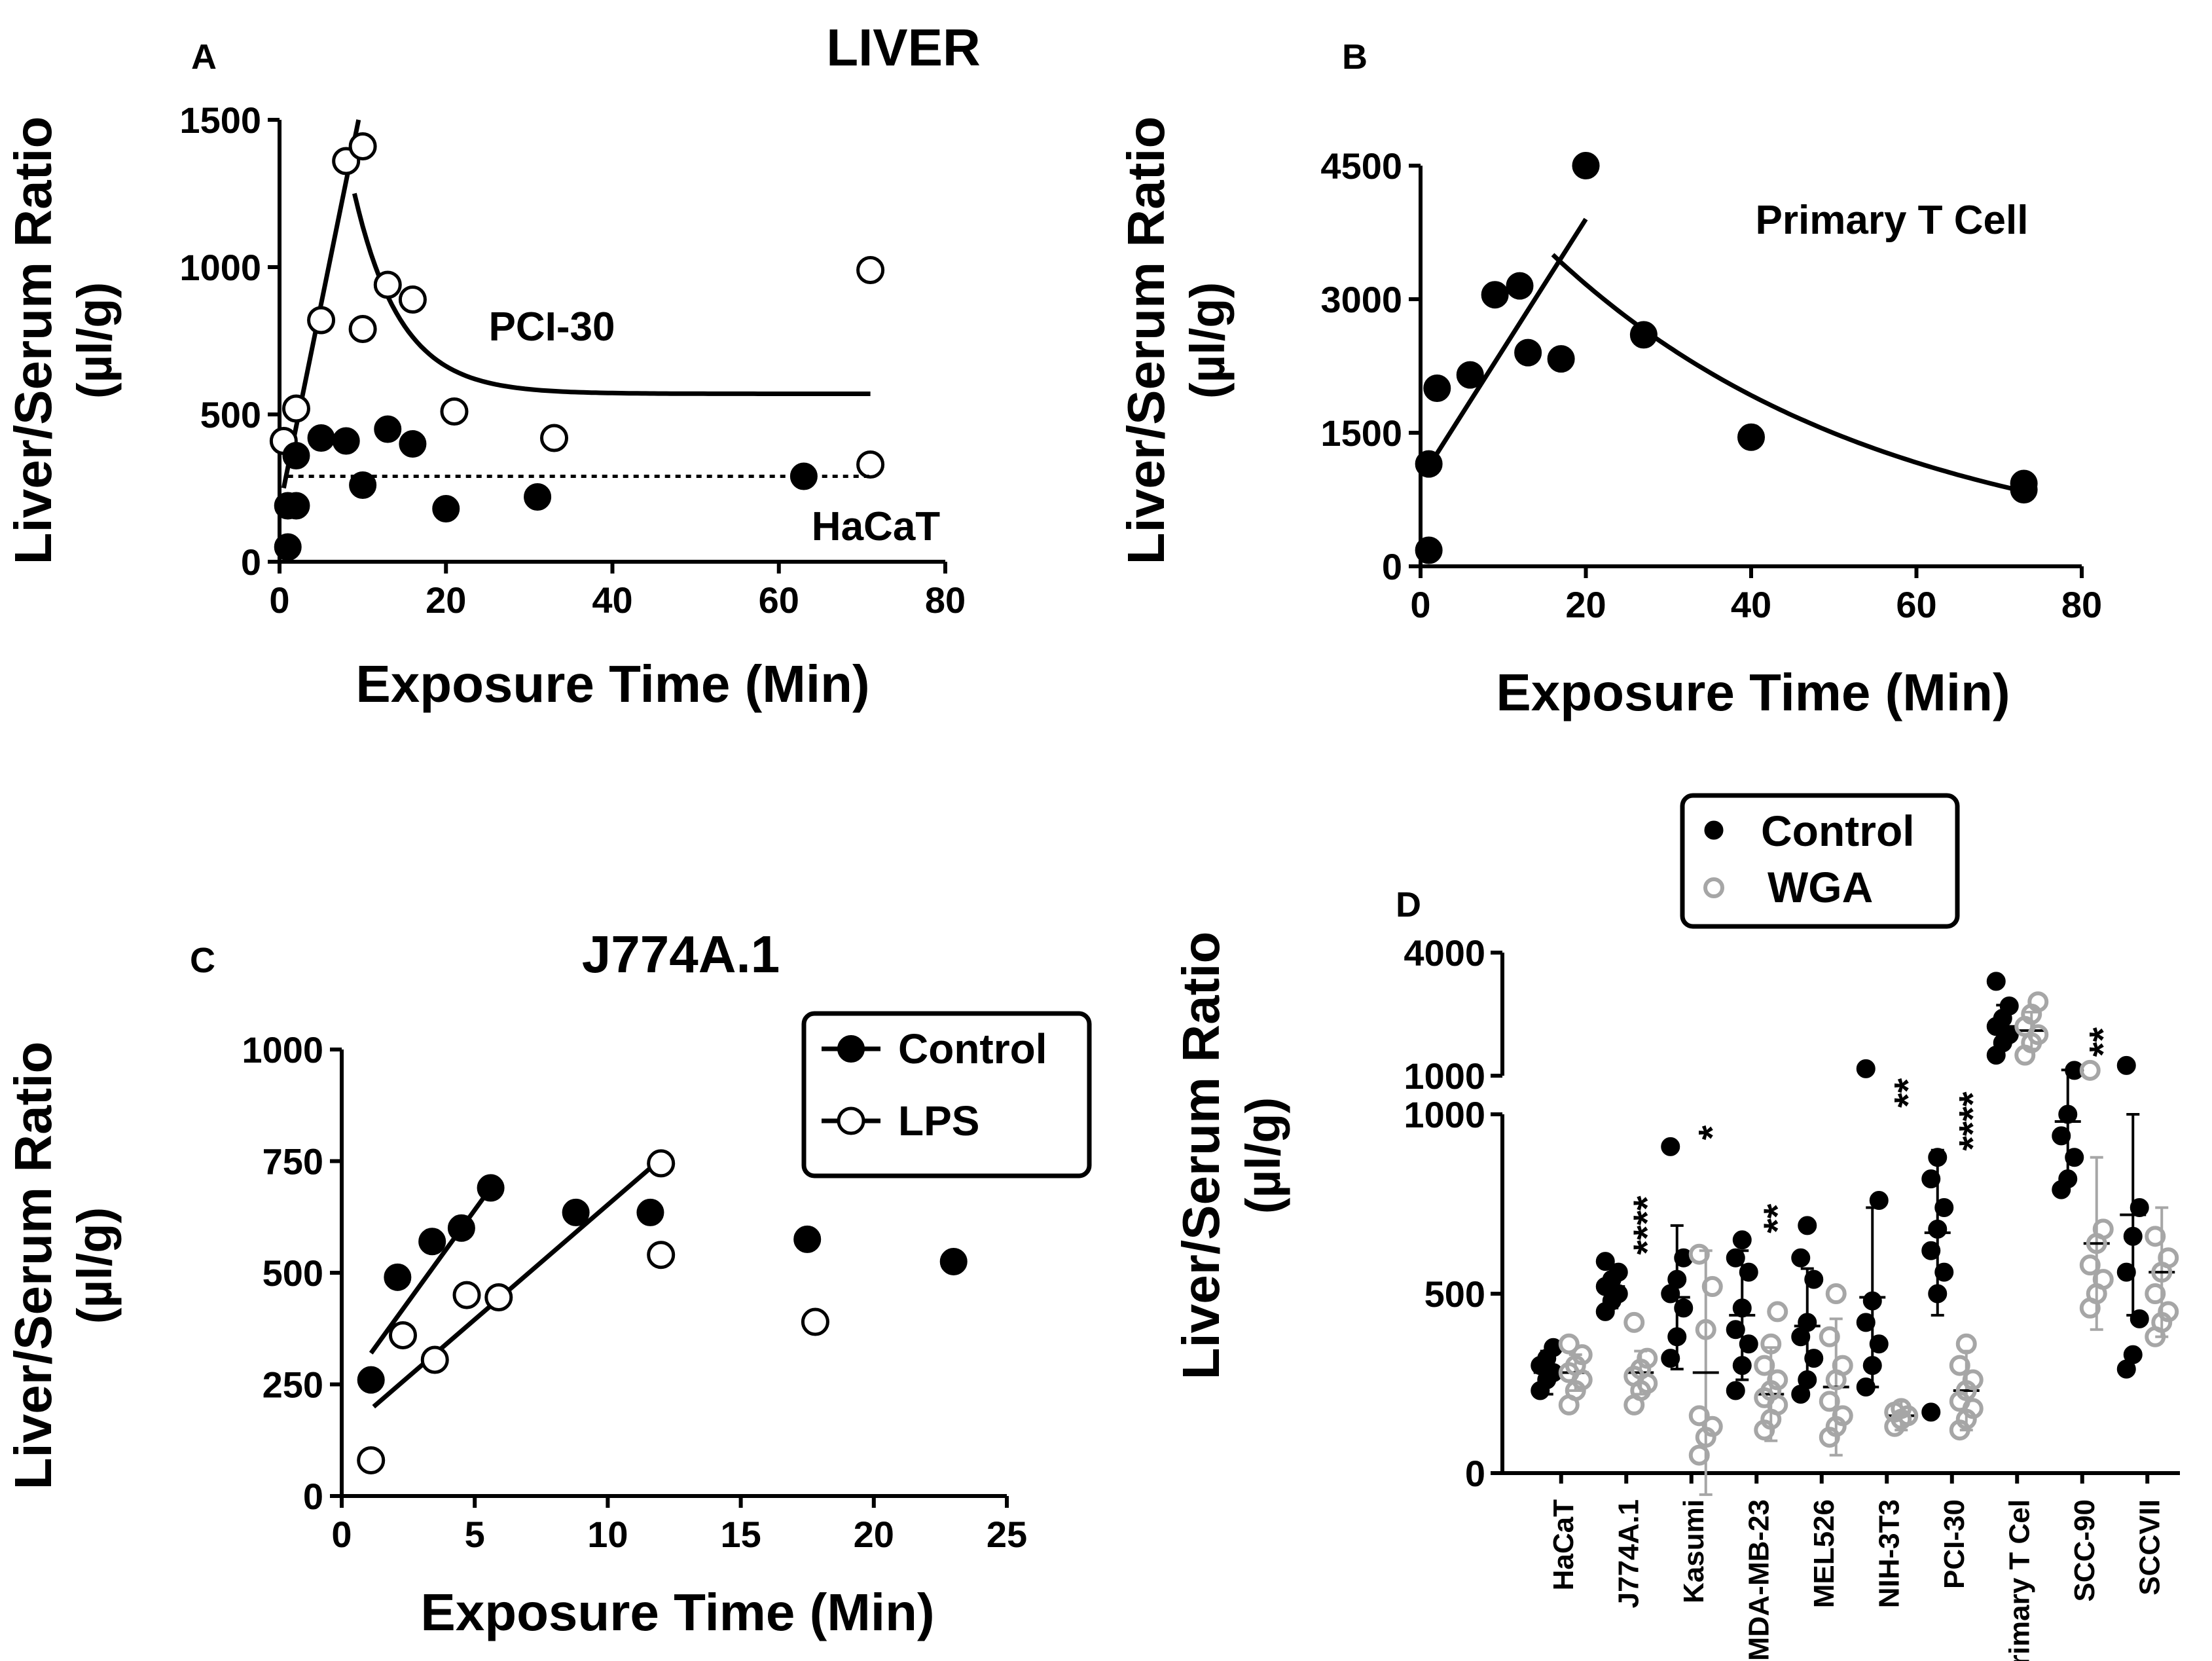  Describe the element at coordinates (293, 1385) in the screenshot. I see `y-tick-label: 250` at that location.